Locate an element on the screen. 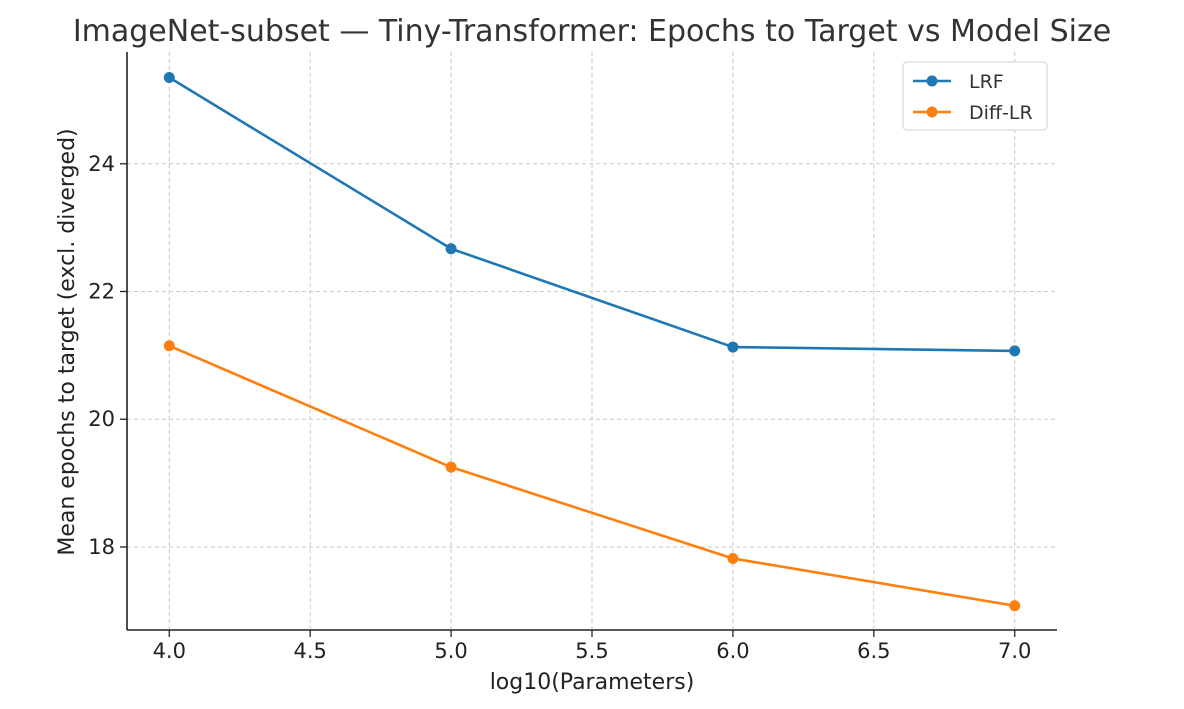 The height and width of the screenshot is (709, 1184). x-tick-label: 6.0 is located at coordinates (732, 651).